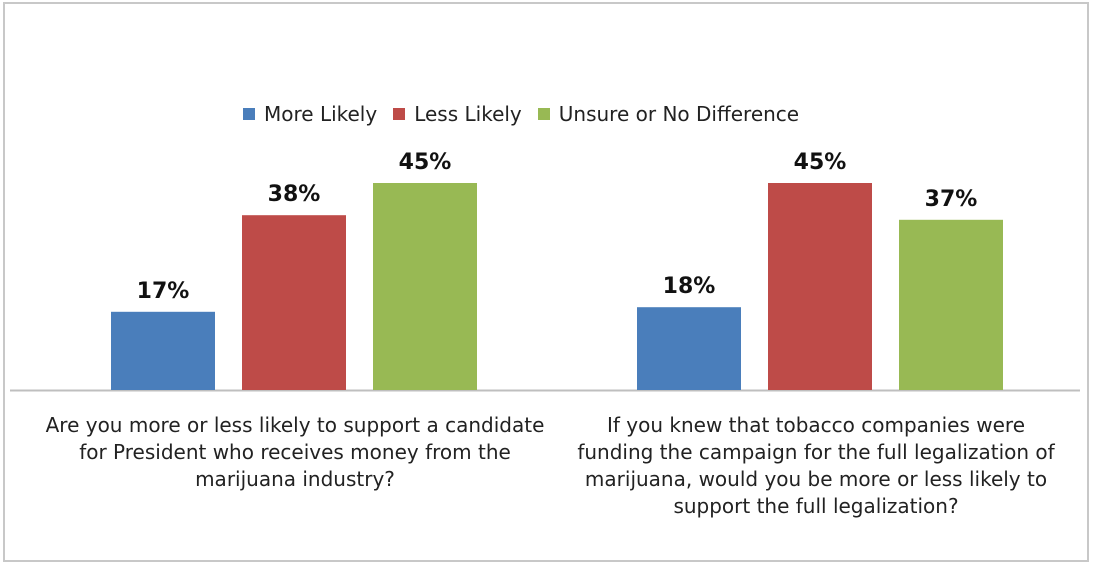 Image resolution: width=1096 pixels, height=562 pixels. What do you see at coordinates (425, 162) in the screenshot?
I see `data-label-unsure-1: 45%` at bounding box center [425, 162].